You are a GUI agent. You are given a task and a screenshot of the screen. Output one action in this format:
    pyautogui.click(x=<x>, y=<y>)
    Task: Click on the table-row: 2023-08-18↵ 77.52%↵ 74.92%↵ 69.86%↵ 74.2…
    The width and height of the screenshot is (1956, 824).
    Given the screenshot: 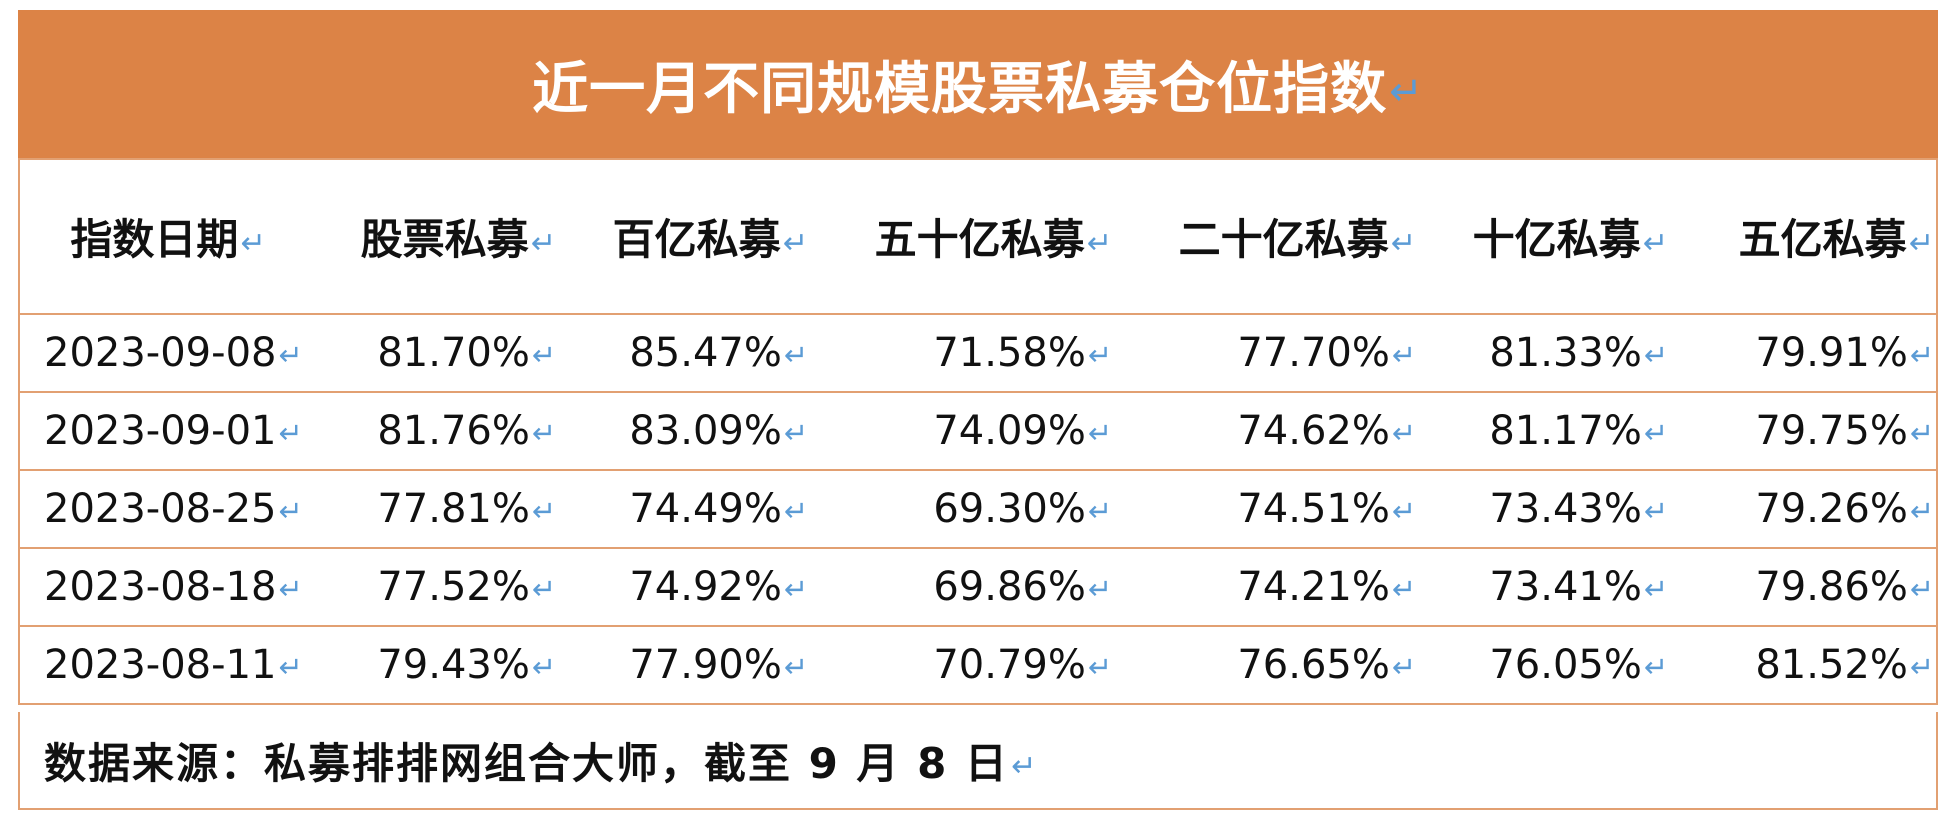 What is the action you would take?
    pyautogui.click(x=978, y=588)
    